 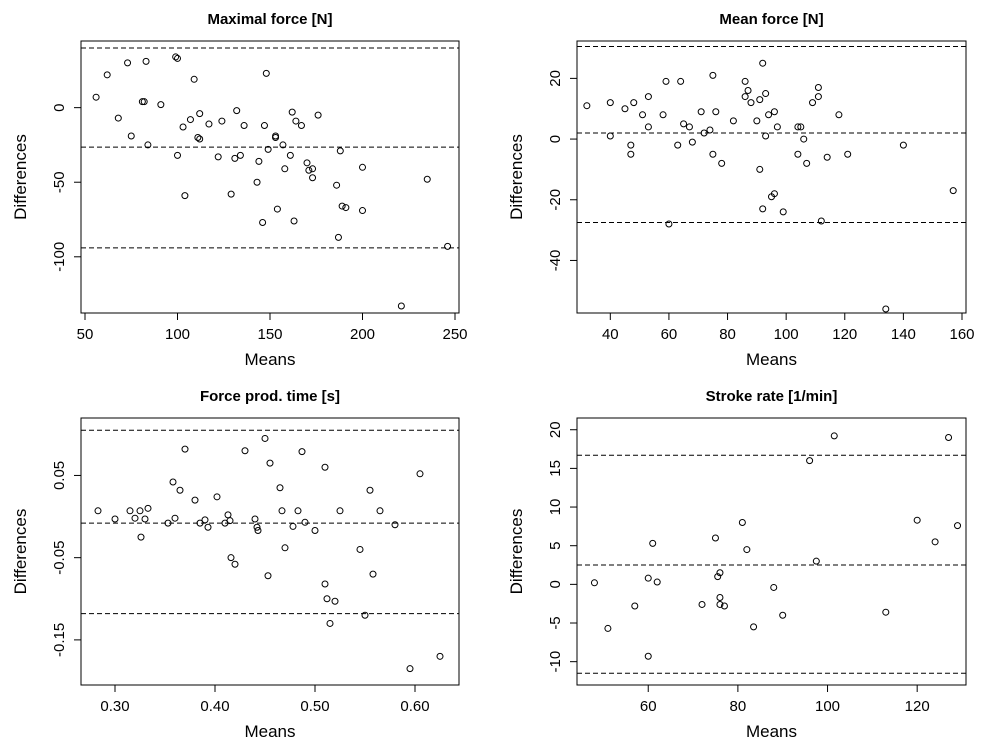 What do you see at coordinates (555, 78) in the screenshot?
I see `y-tick-label: 20` at bounding box center [555, 78].